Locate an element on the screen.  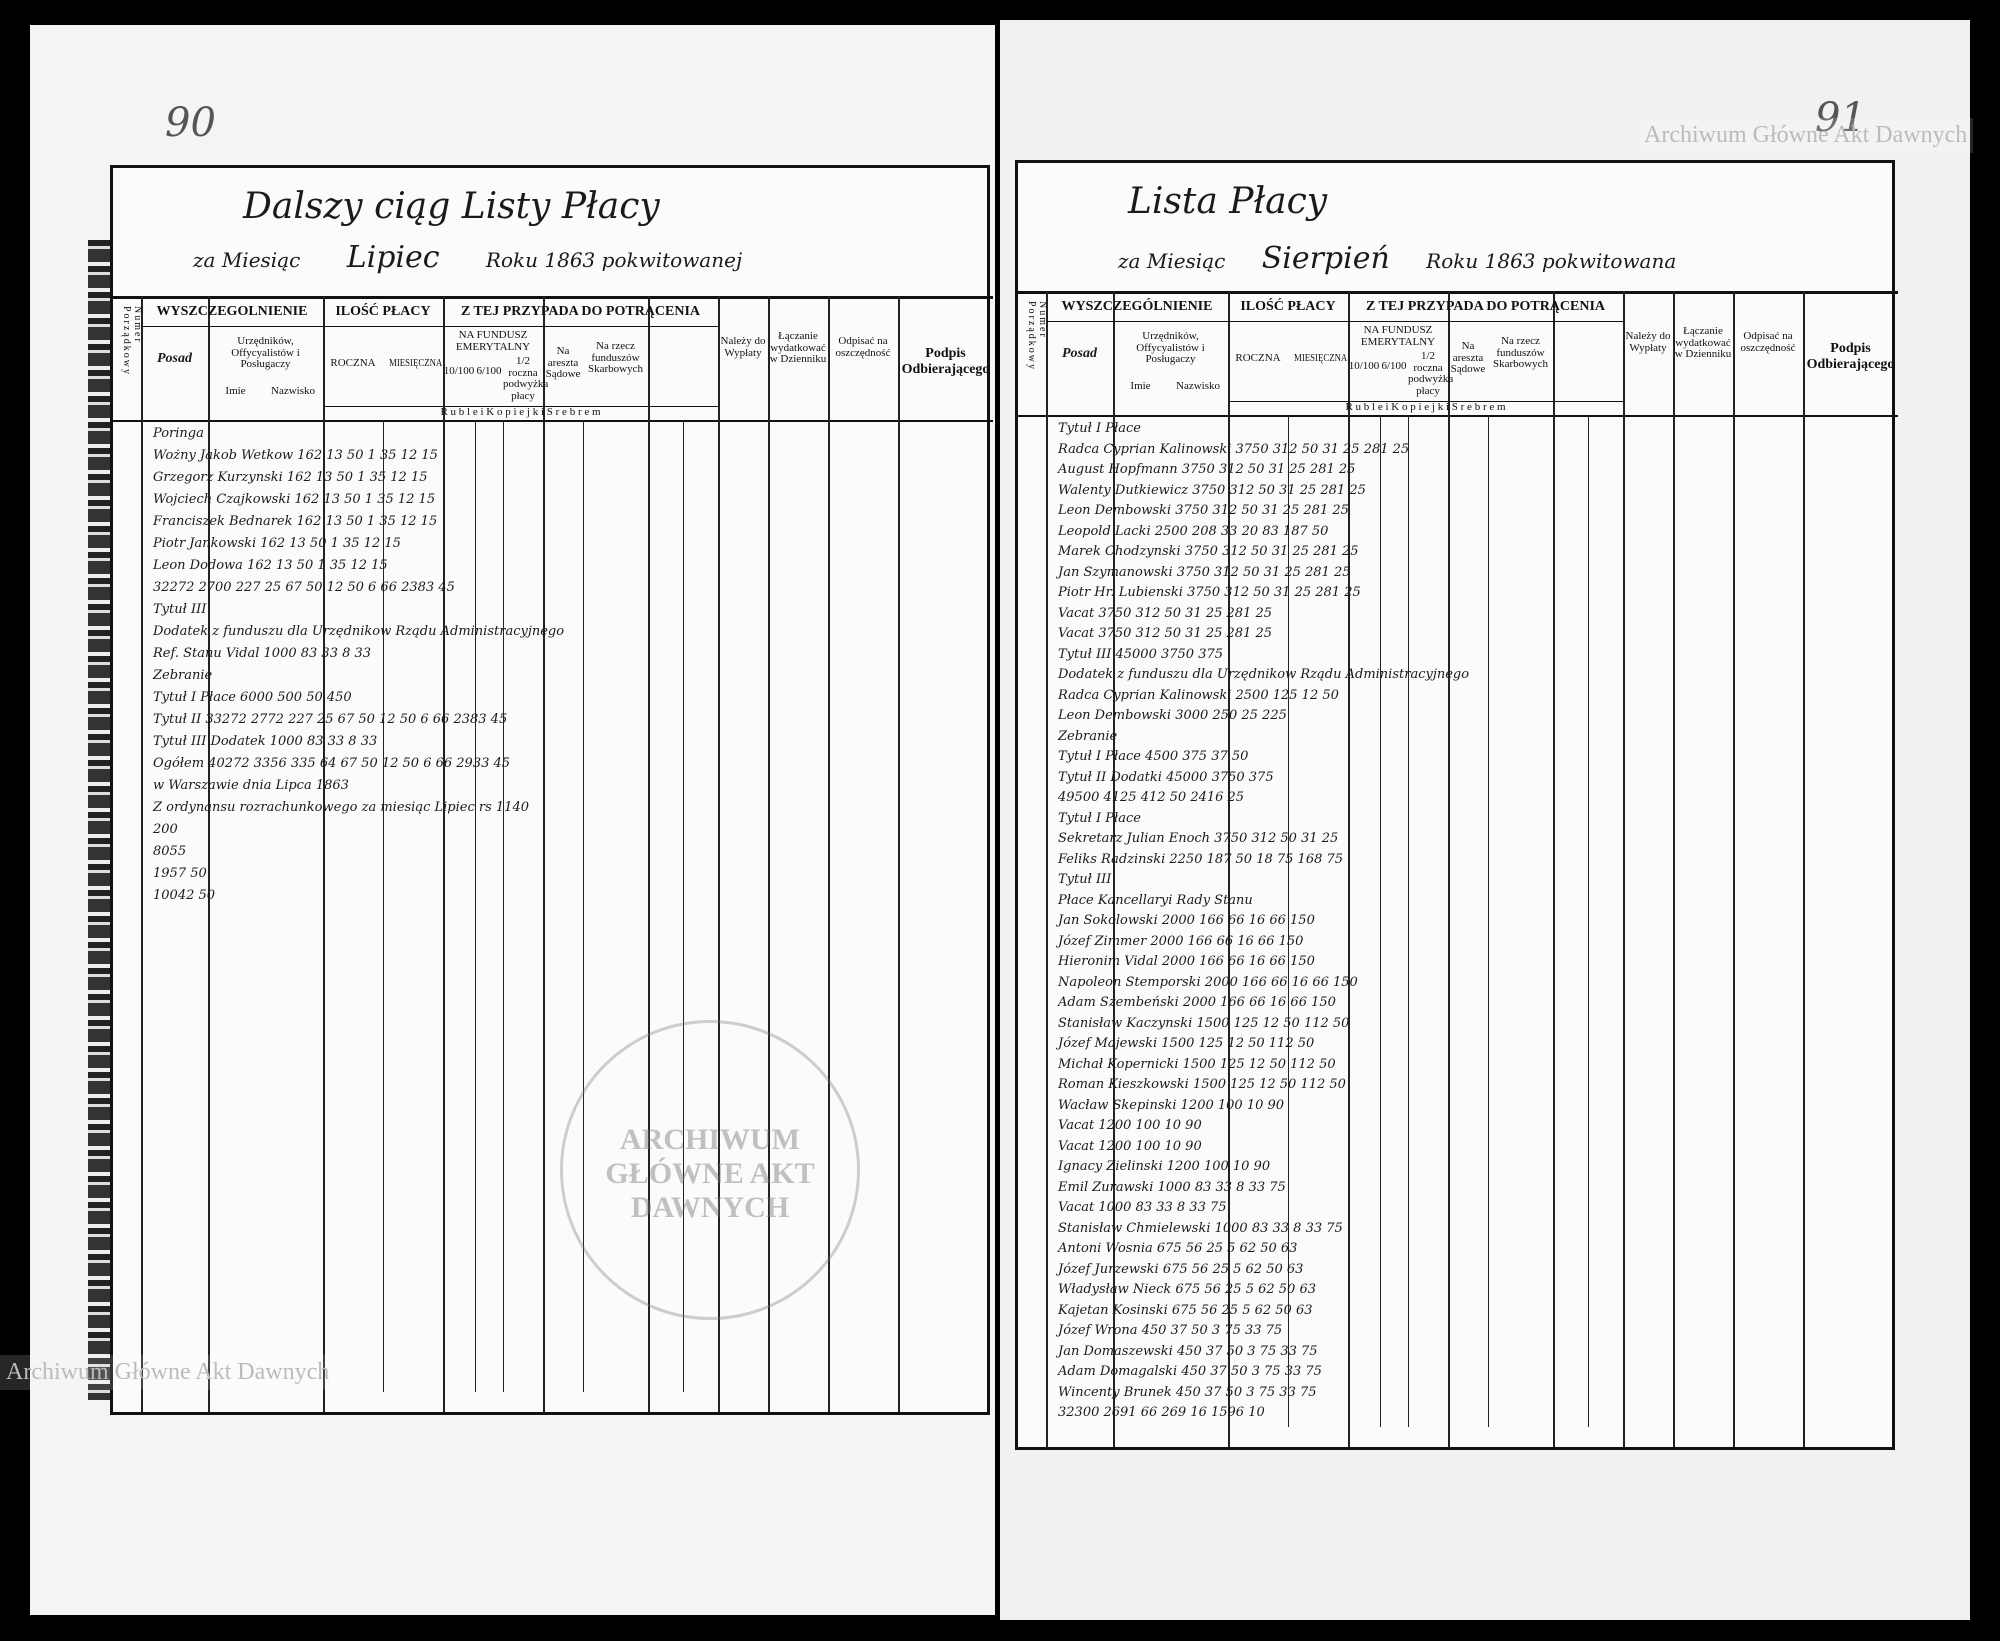
ledger-row: Michał Kopernicki 1500 125 12 50 112 50 is located at coordinates (1197, 1064).